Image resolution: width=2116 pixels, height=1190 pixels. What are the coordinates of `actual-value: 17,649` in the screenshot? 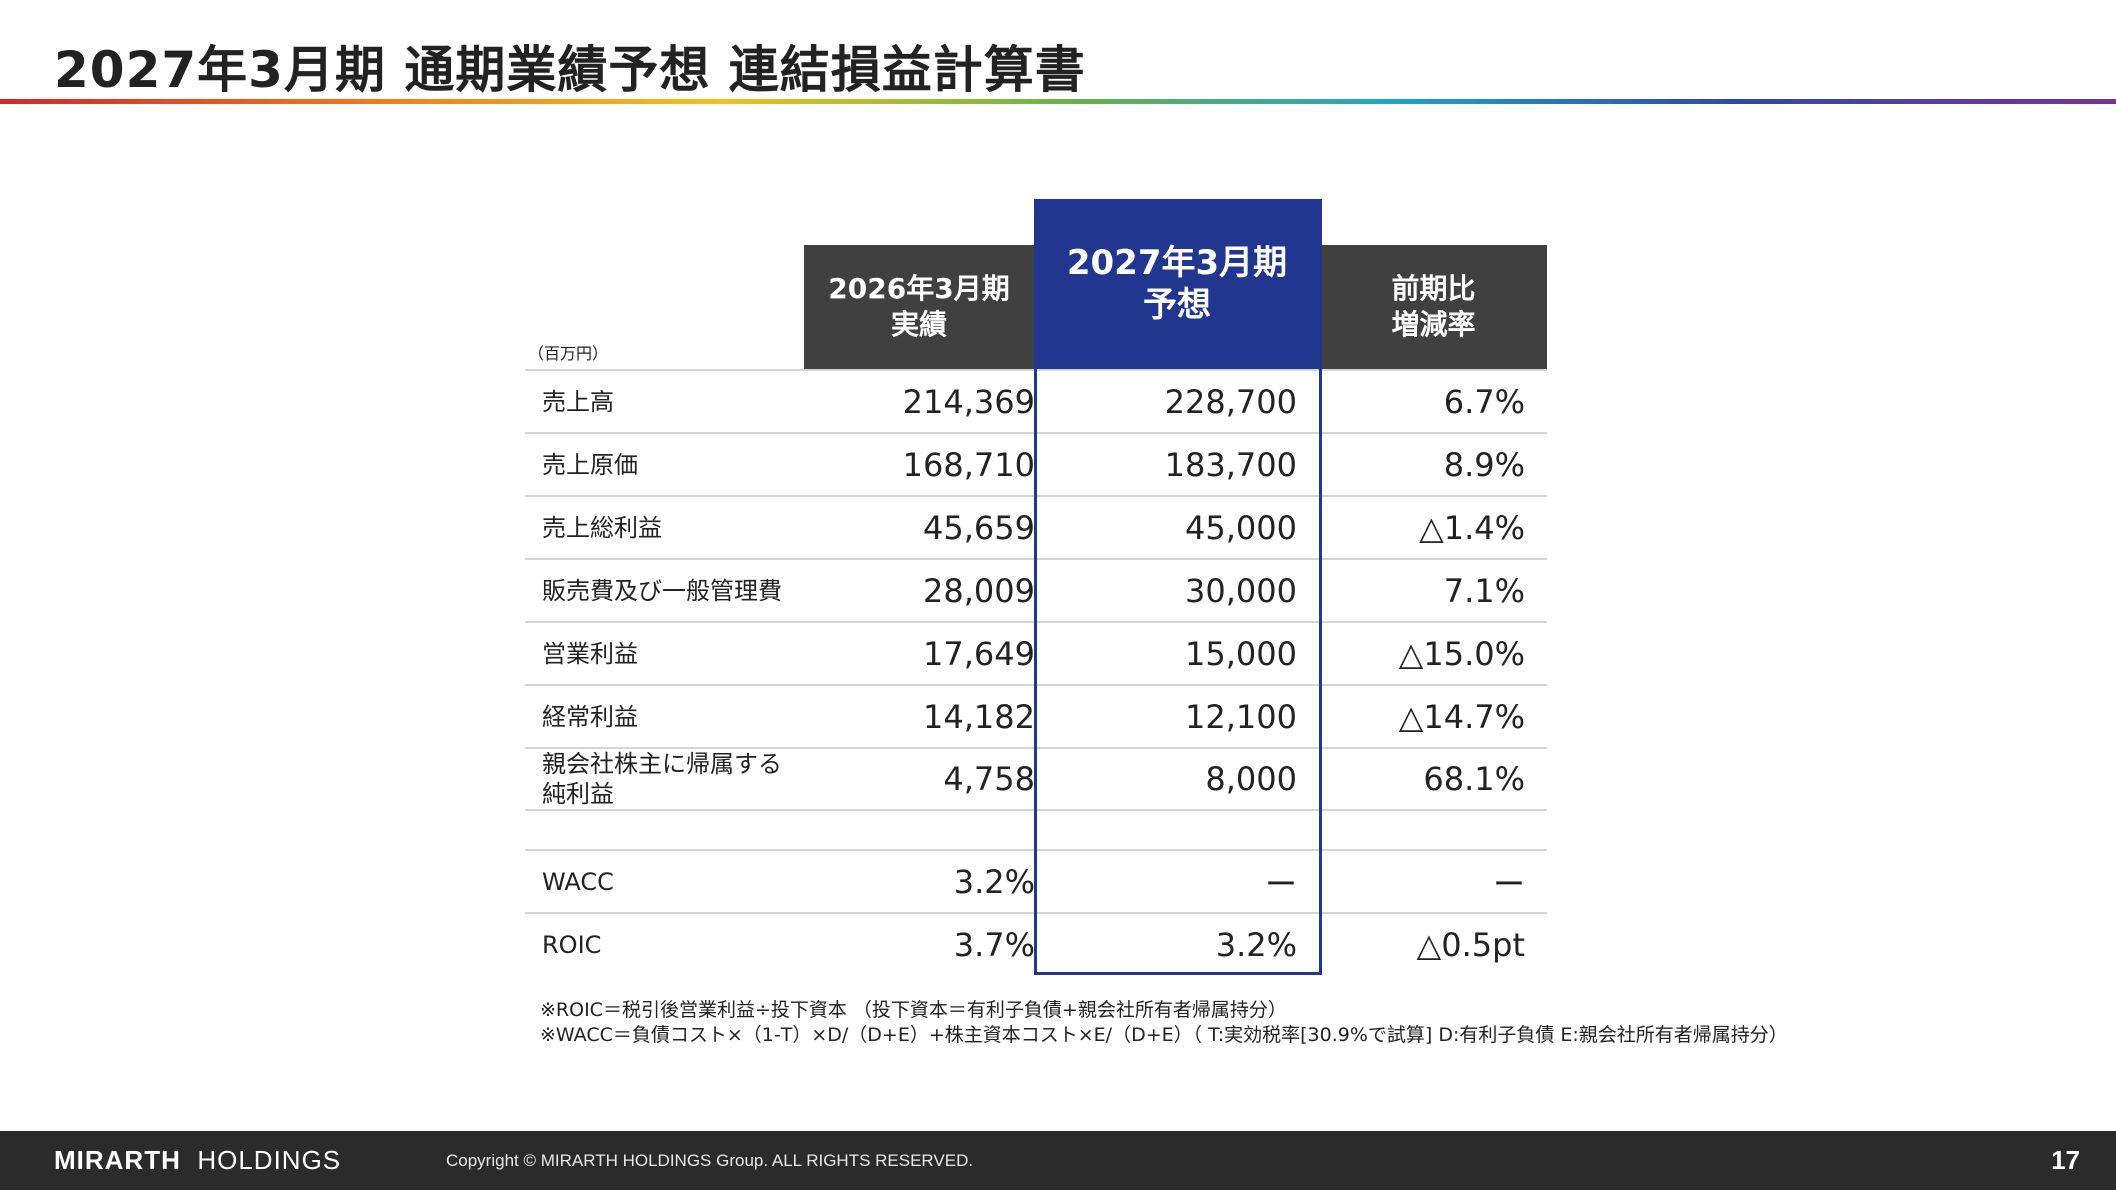 It's located at (979, 653).